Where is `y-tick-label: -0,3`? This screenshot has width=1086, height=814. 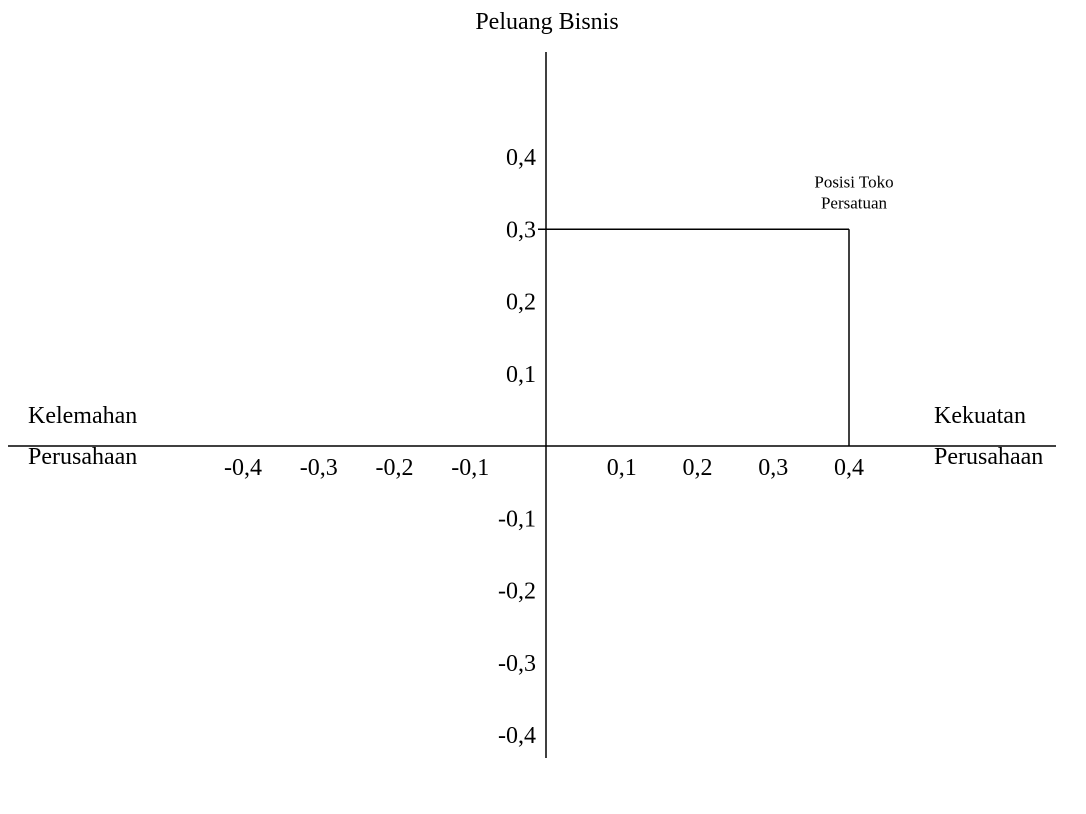 y-tick-label: -0,3 is located at coordinates (517, 664).